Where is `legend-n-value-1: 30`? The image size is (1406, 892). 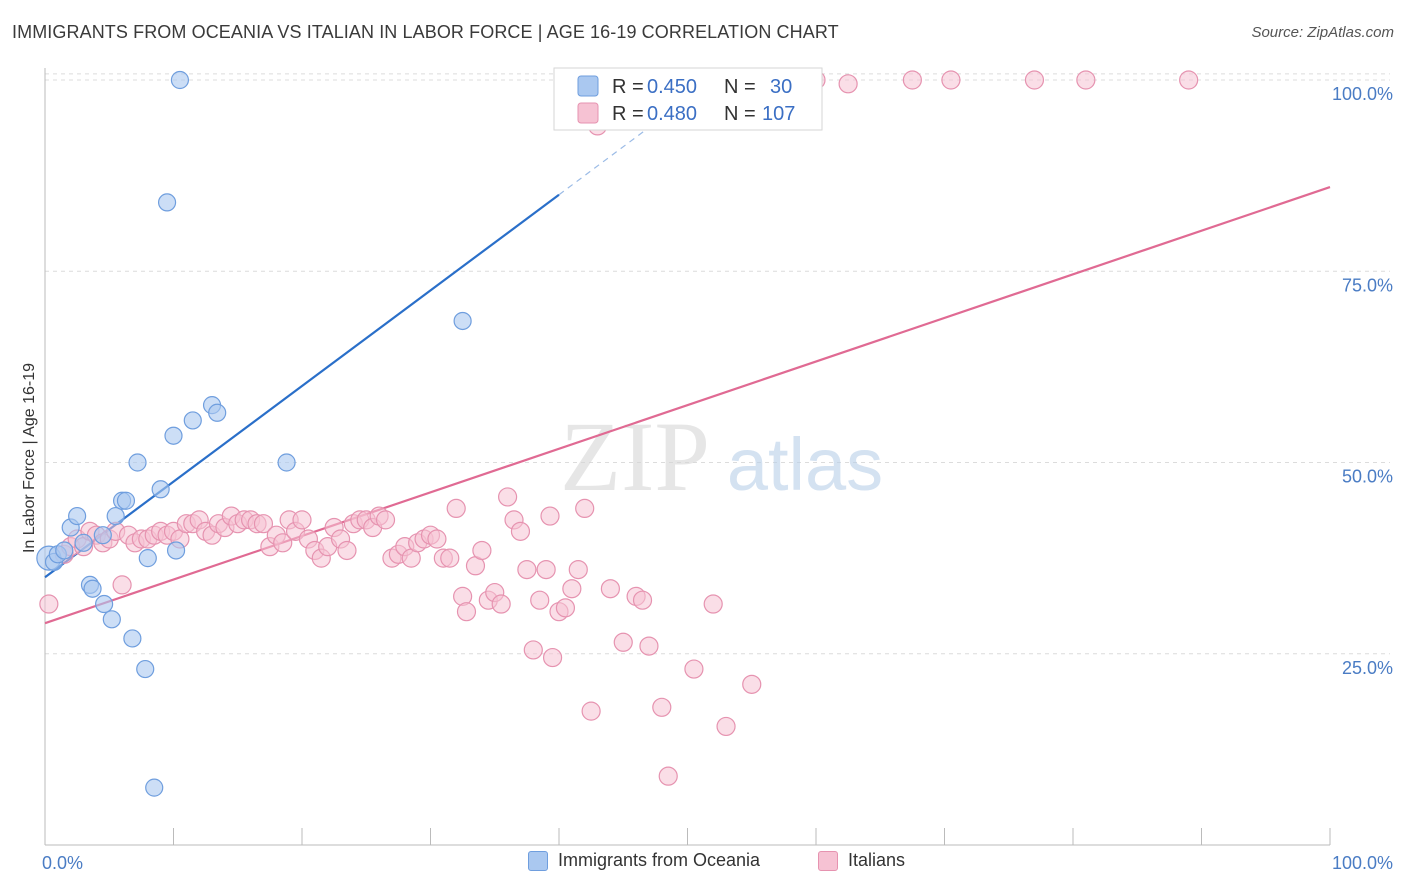
legend-n-value-1: 30 is located at coordinates (781, 87).